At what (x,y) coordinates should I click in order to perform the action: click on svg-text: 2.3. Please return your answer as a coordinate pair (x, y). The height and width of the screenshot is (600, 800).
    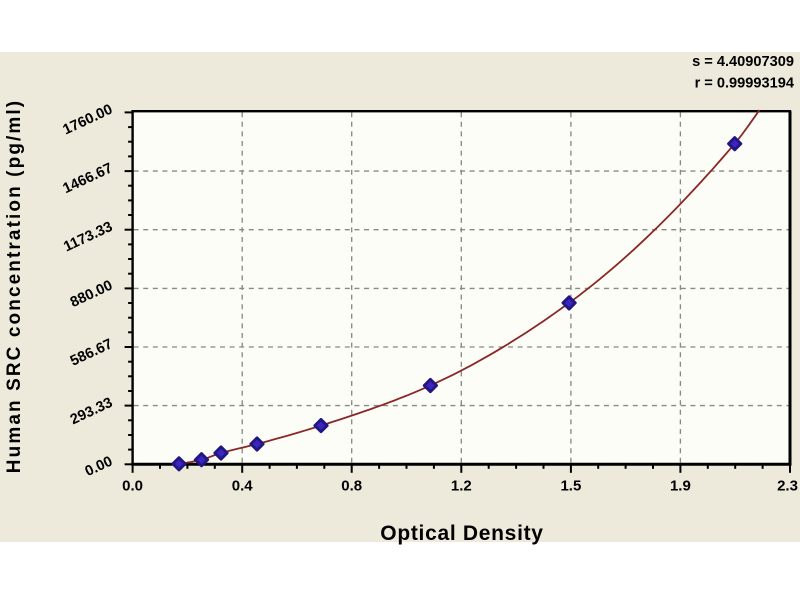
    Looking at the image, I should click on (787, 486).